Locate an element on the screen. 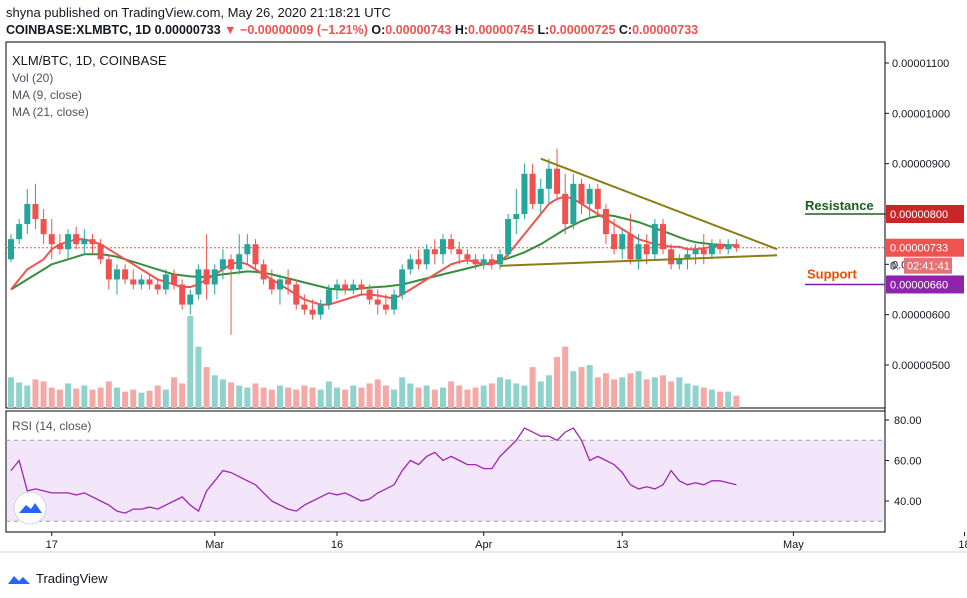 The image size is (967, 598). high-value: 0.00000745 is located at coordinates (501, 30).